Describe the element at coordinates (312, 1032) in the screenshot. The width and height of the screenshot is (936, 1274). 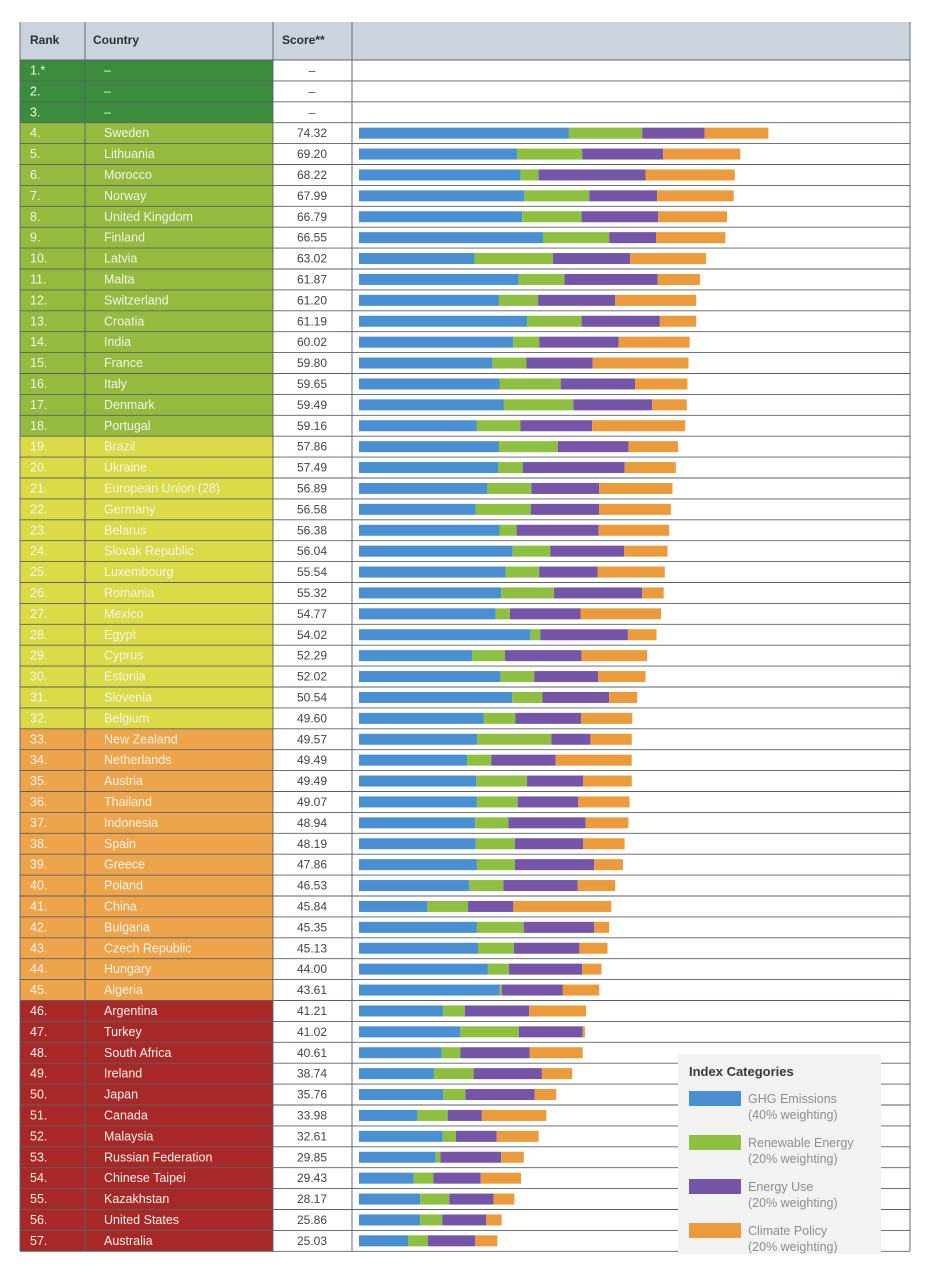
I see `score-value: 41.02` at that location.